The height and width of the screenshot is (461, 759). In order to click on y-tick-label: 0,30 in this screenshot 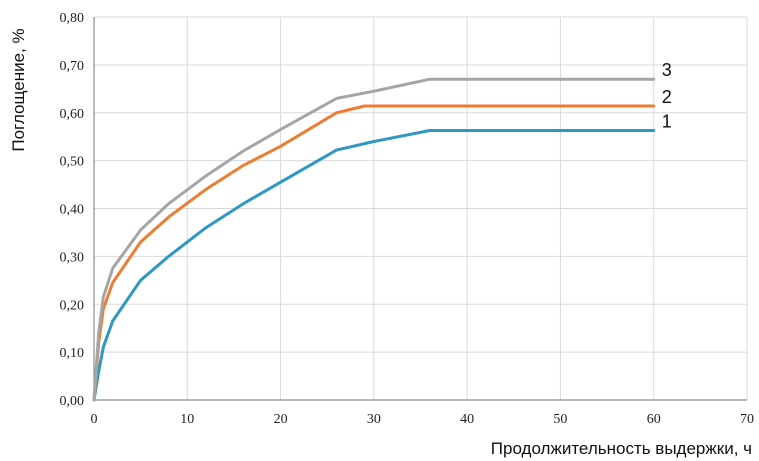, I will do `click(72, 257)`.